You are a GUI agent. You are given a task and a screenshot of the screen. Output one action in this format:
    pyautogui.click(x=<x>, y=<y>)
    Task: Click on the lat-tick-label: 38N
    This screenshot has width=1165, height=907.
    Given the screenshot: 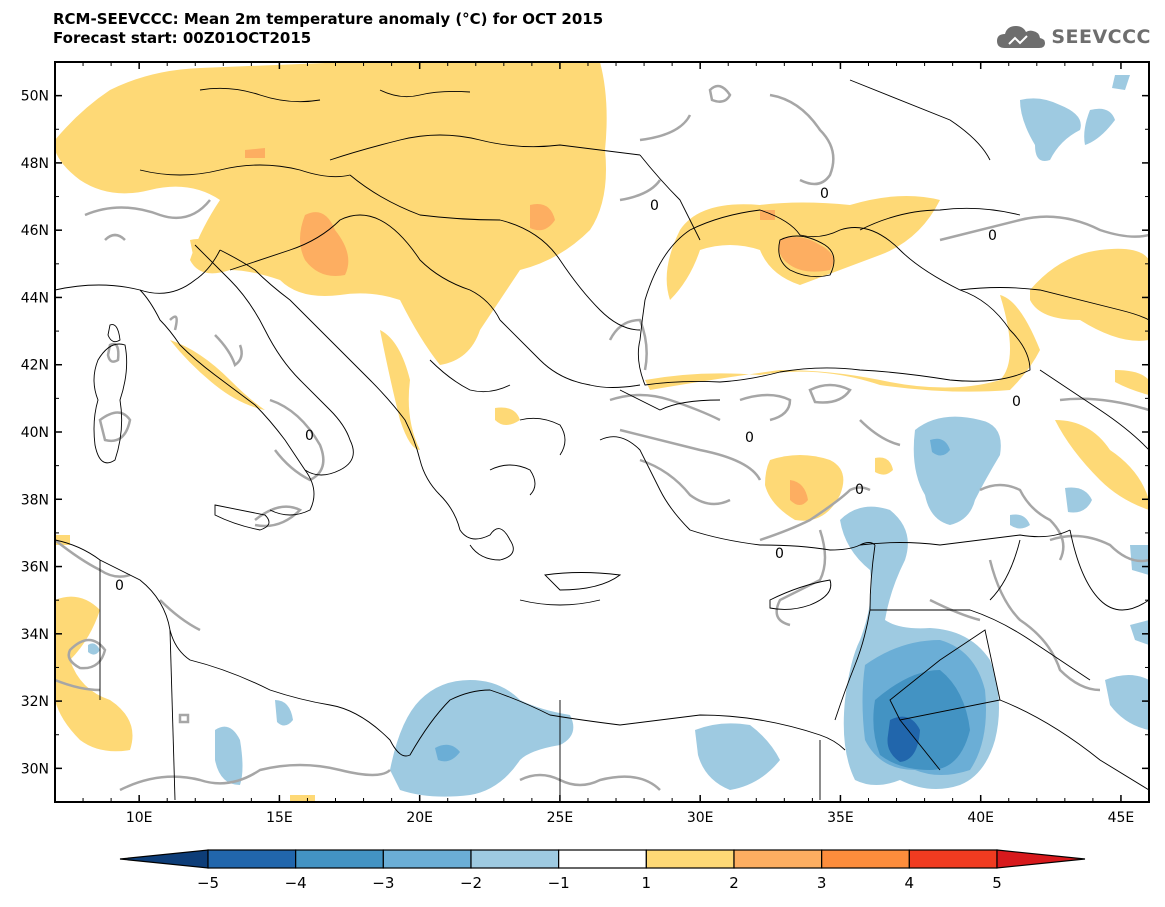 What is the action you would take?
    pyautogui.click(x=35, y=500)
    